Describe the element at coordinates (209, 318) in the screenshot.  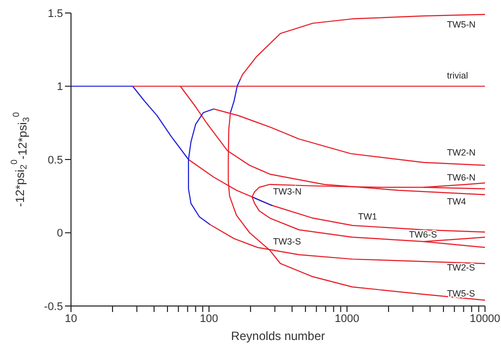
I see `x-tick-label: 100` at that location.